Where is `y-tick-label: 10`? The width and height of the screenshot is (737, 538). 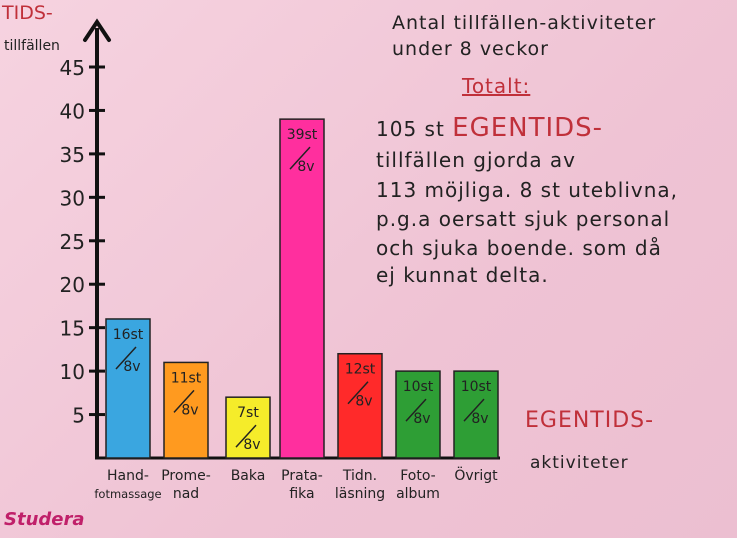
y-tick-label: 10 is located at coordinates (72, 372).